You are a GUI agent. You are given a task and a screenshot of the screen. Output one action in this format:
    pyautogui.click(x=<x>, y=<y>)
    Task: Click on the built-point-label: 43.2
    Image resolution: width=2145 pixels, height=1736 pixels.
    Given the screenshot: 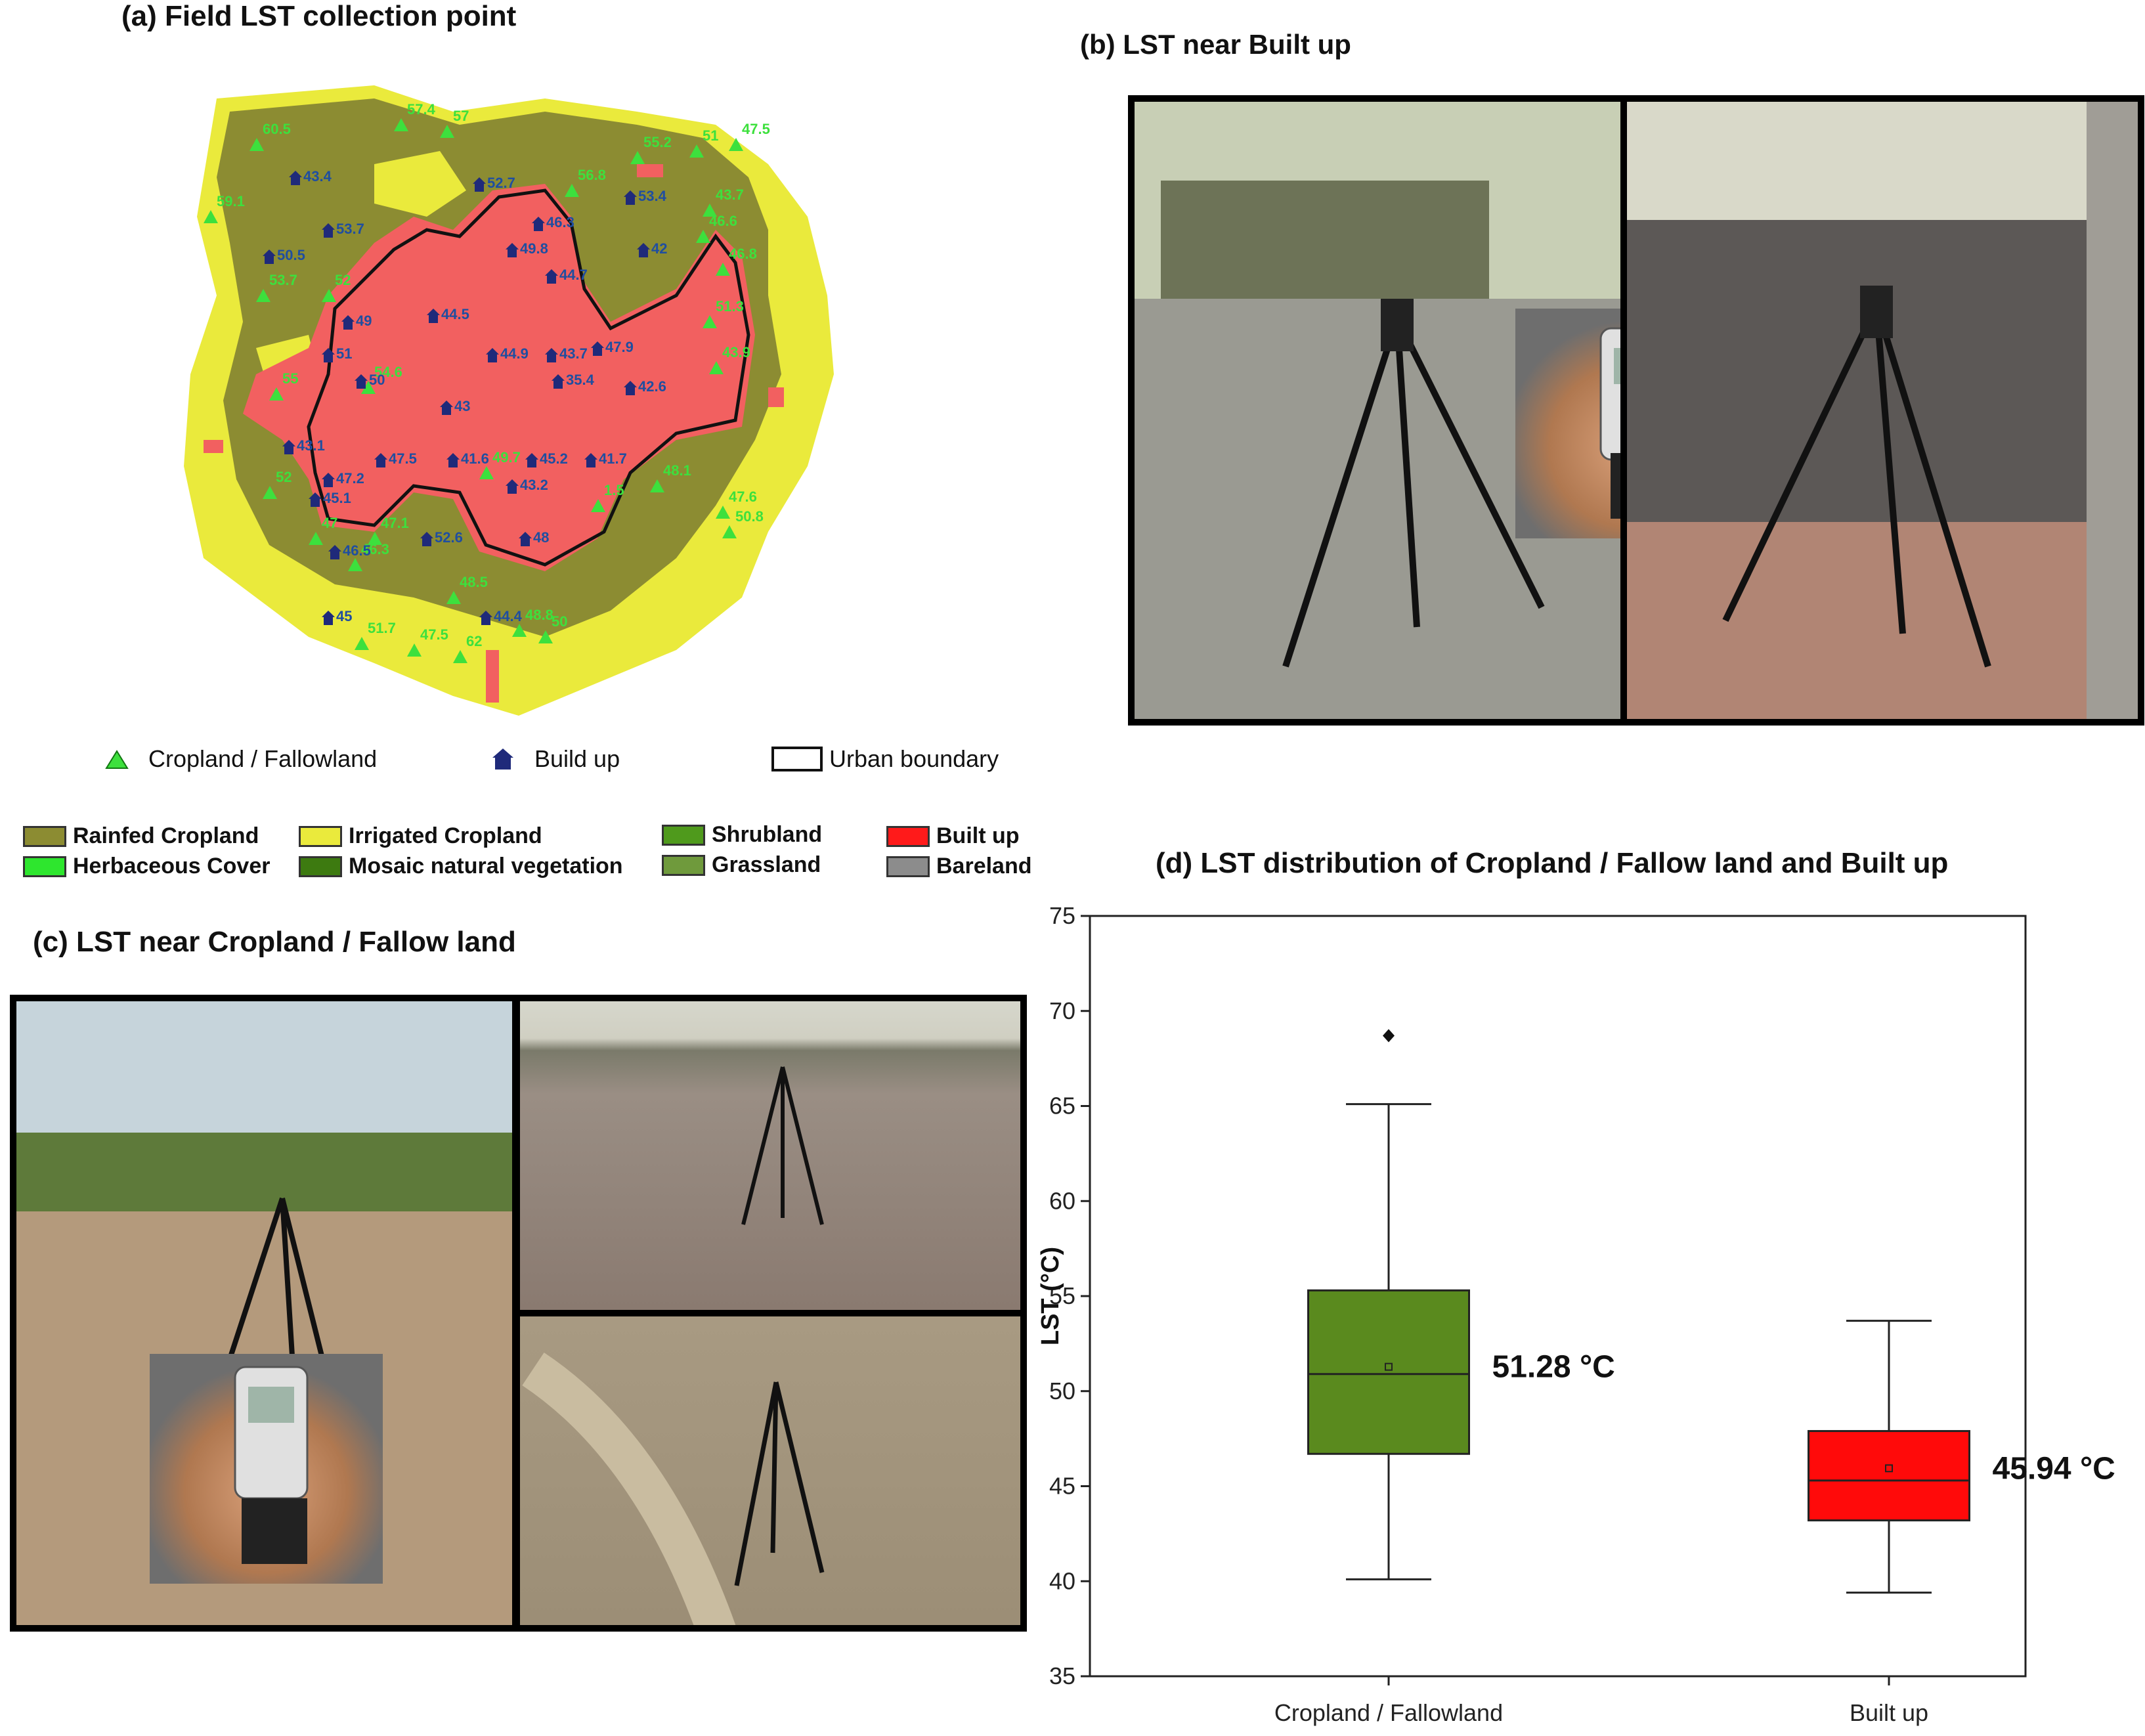 What is the action you would take?
    pyautogui.click(x=534, y=485)
    